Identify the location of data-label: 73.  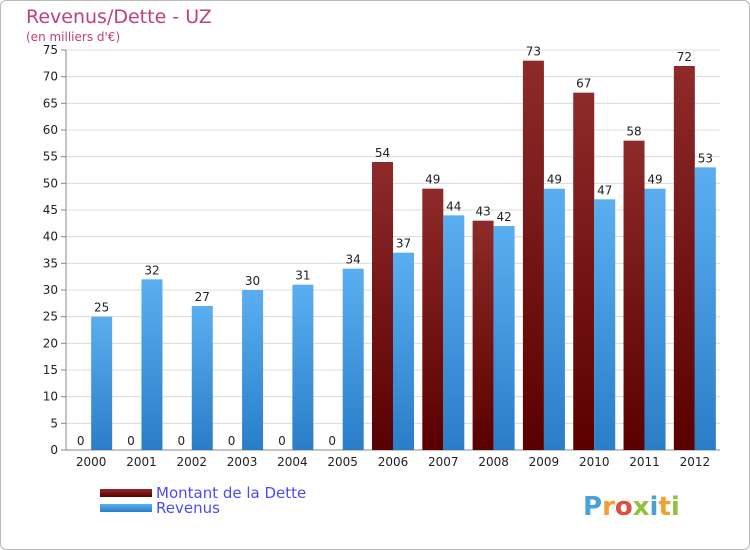
(533, 52).